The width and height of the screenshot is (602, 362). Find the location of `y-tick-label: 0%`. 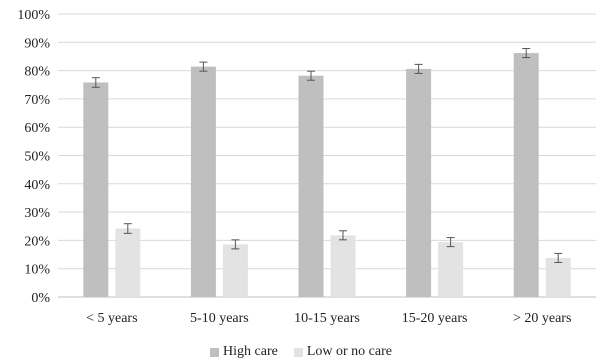

y-tick-label: 0% is located at coordinates (40, 298).